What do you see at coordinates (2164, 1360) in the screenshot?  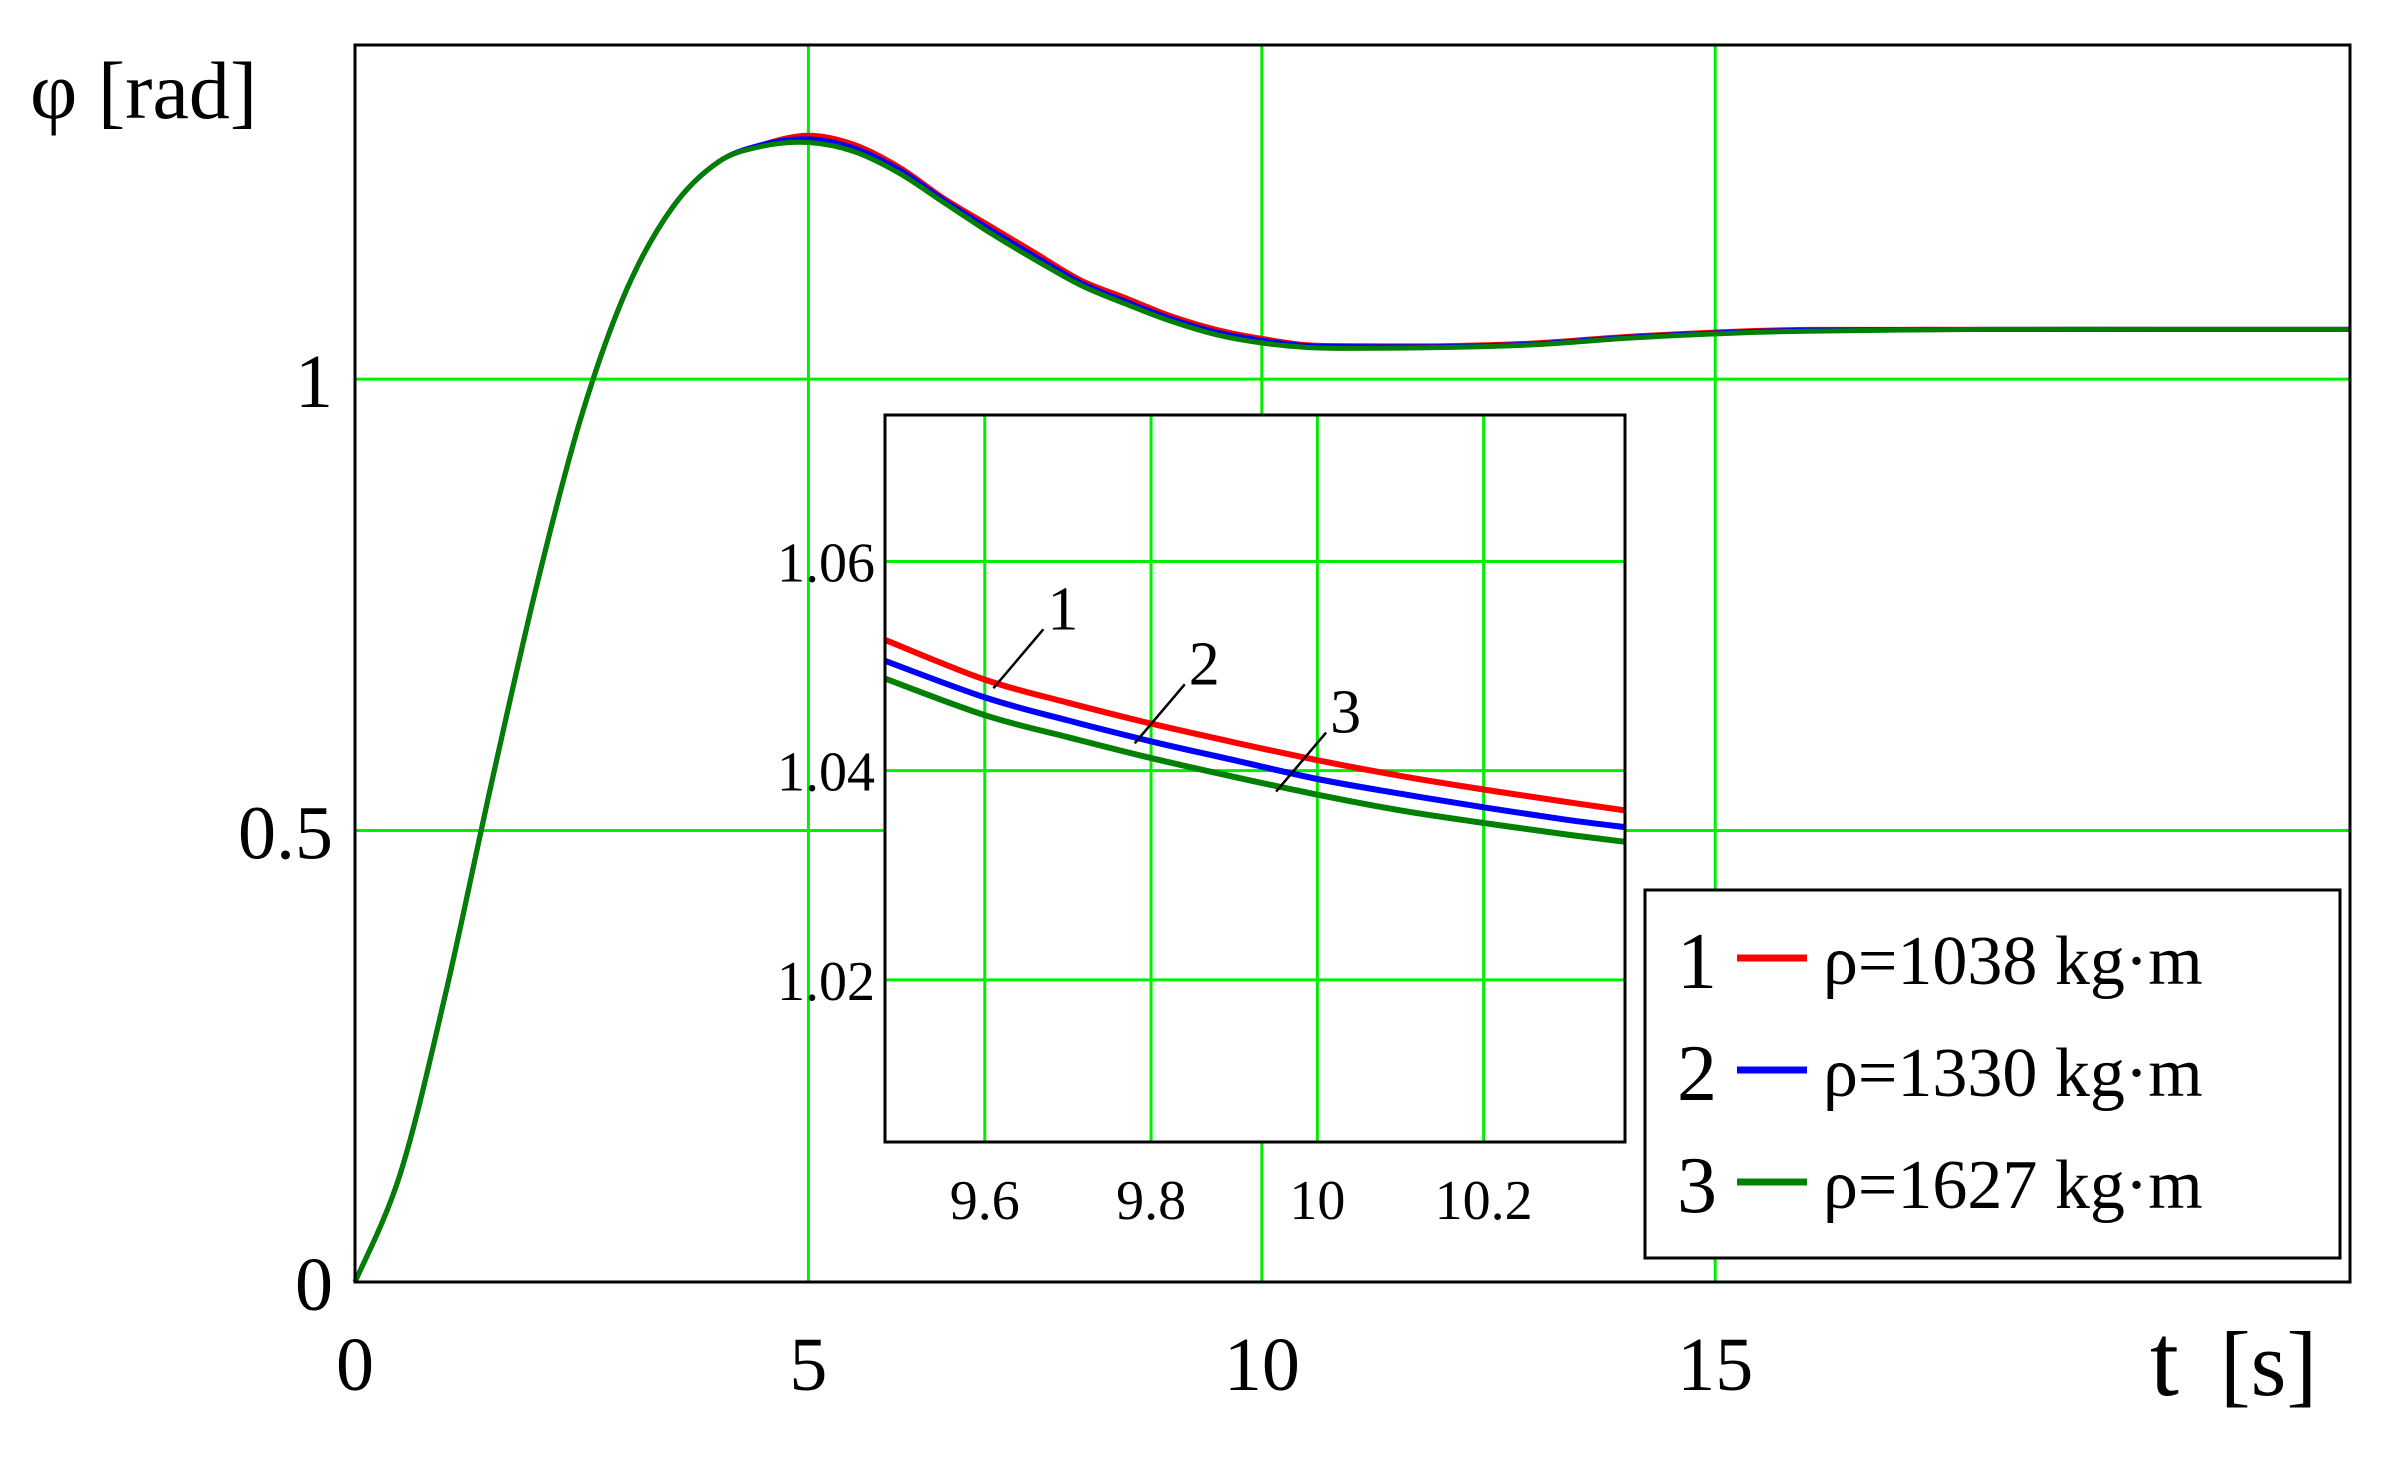 I see `x-axis-label-variable: t` at bounding box center [2164, 1360].